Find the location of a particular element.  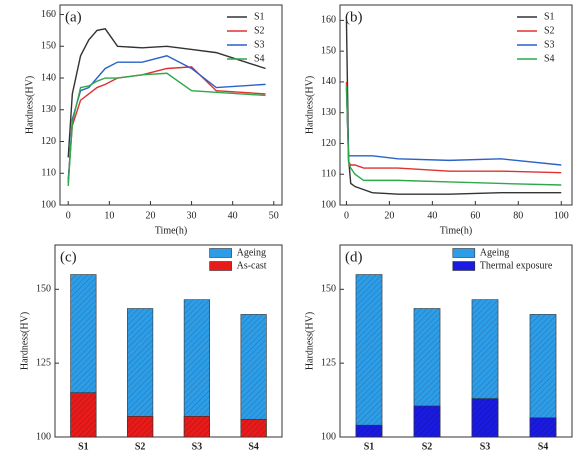

x-tick-label: 30 is located at coordinates (192, 215).